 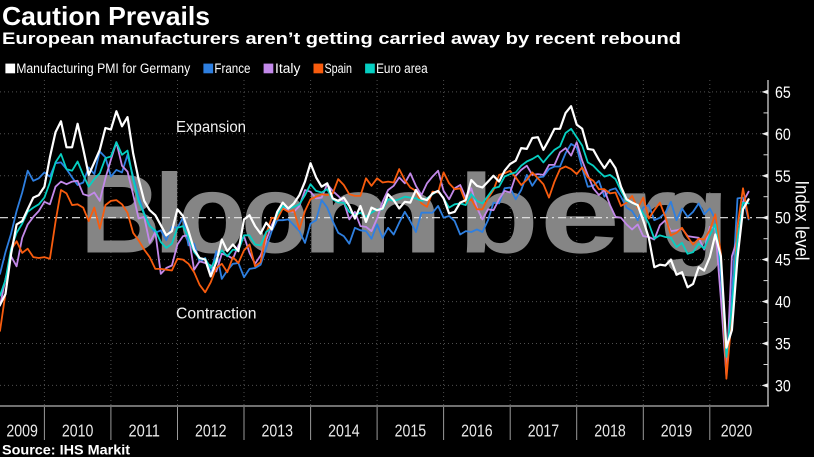 I want to click on svg-text: France, so click(x=232, y=68).